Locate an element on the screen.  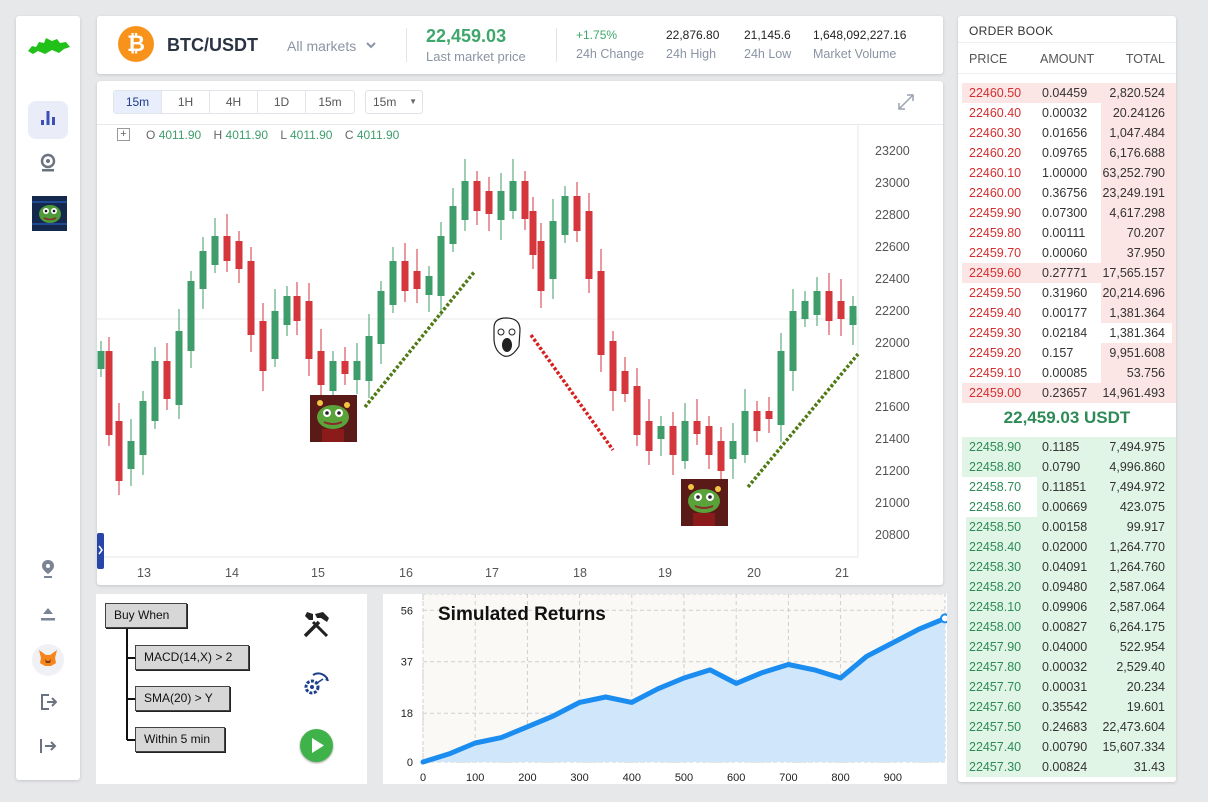
tab-15m: 15m is located at coordinates (138, 102).